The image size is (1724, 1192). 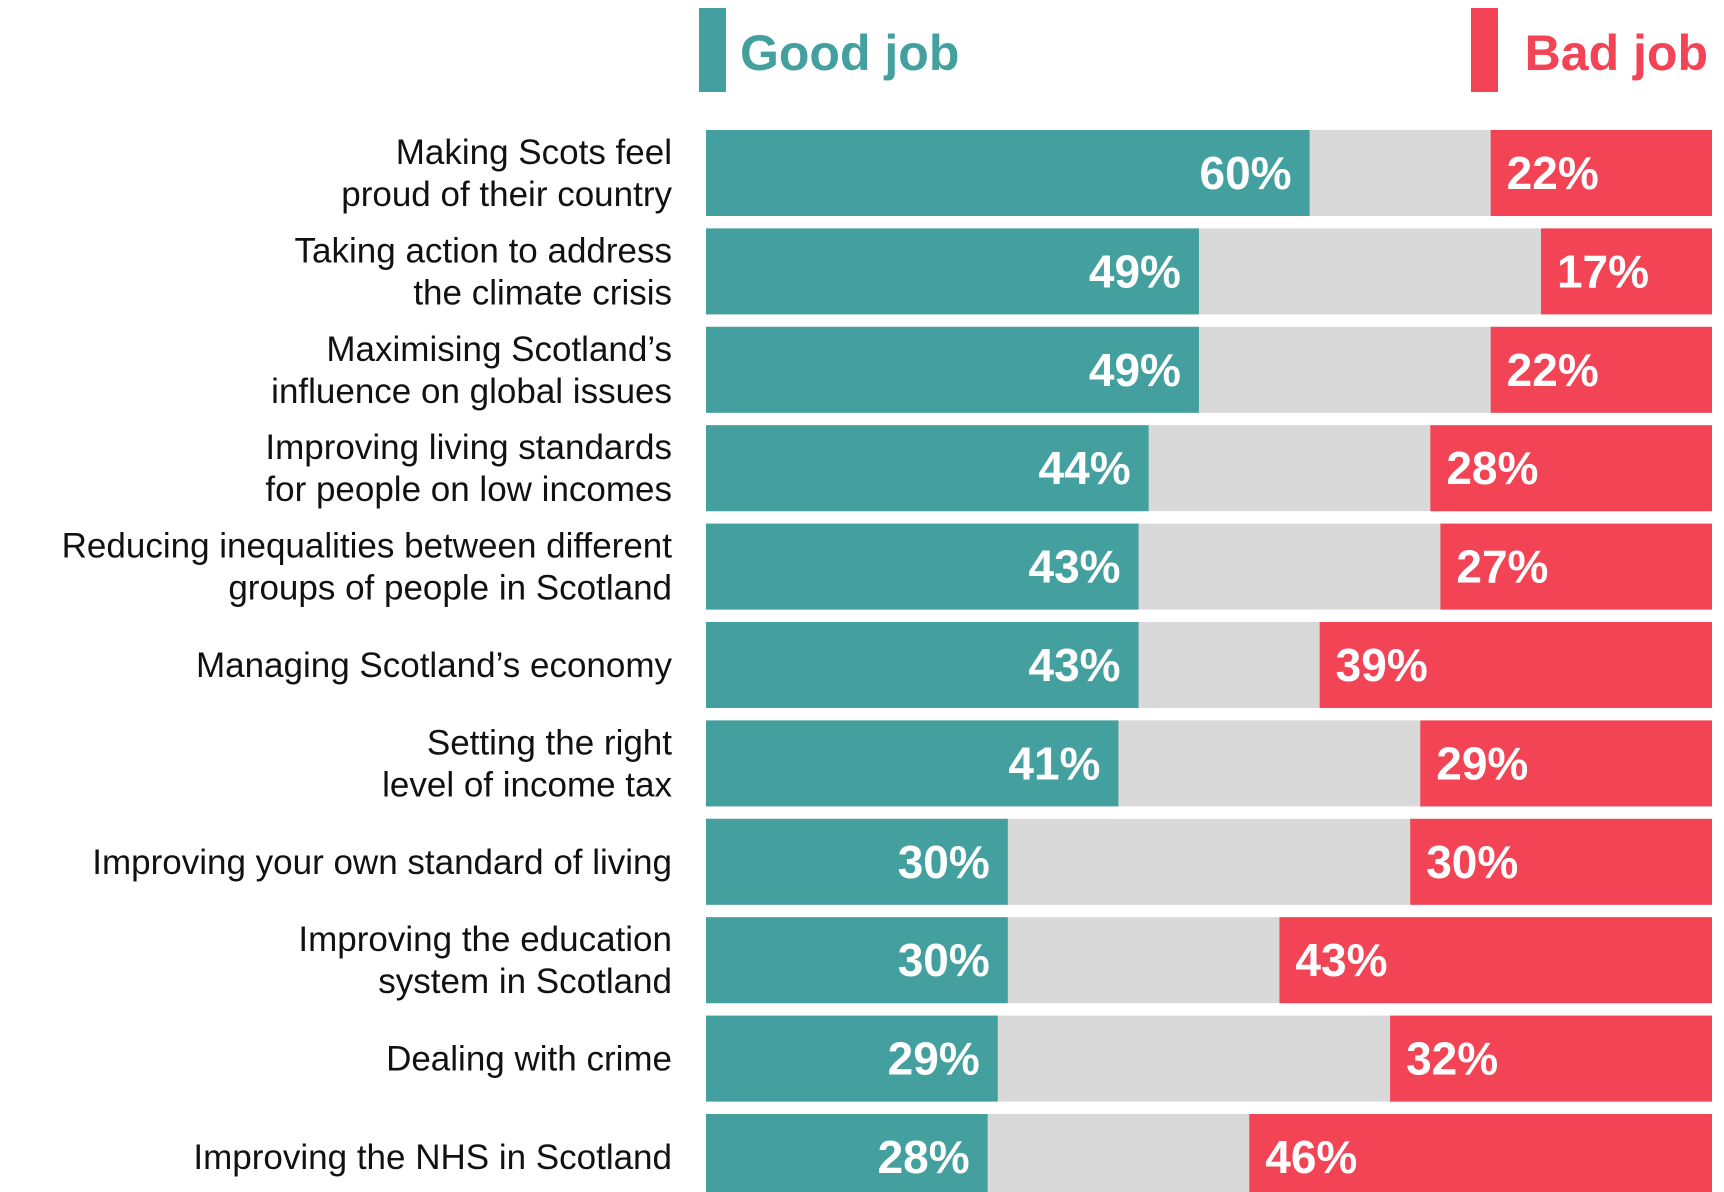 I want to click on data-label-good: 44%, so click(x=1085, y=468).